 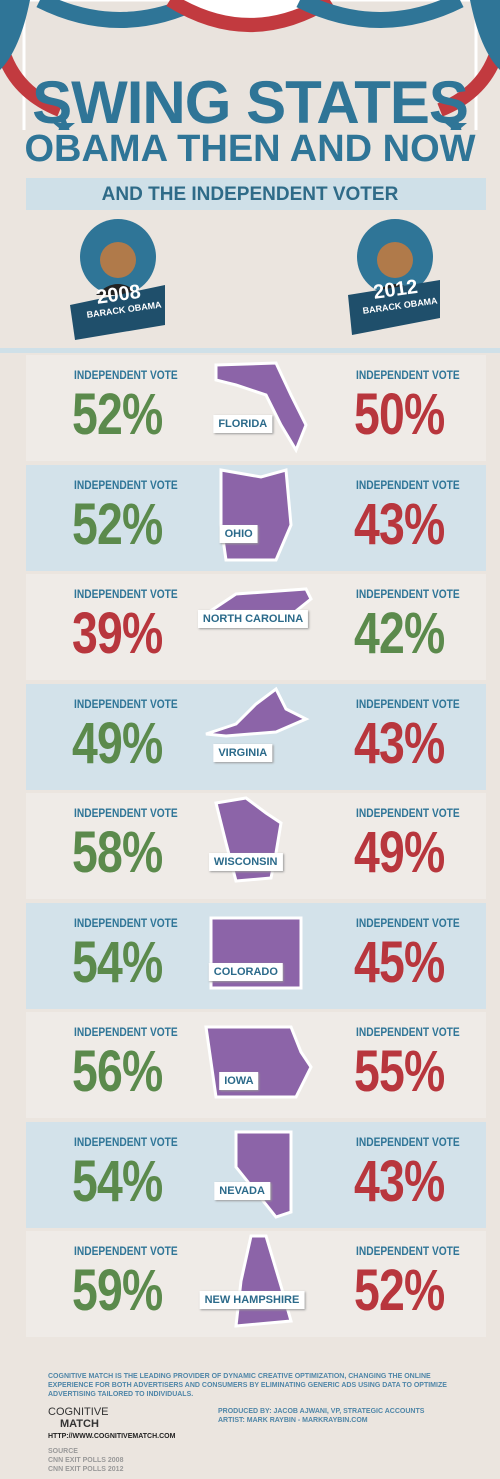 I want to click on bunting, so click(x=250, y=65).